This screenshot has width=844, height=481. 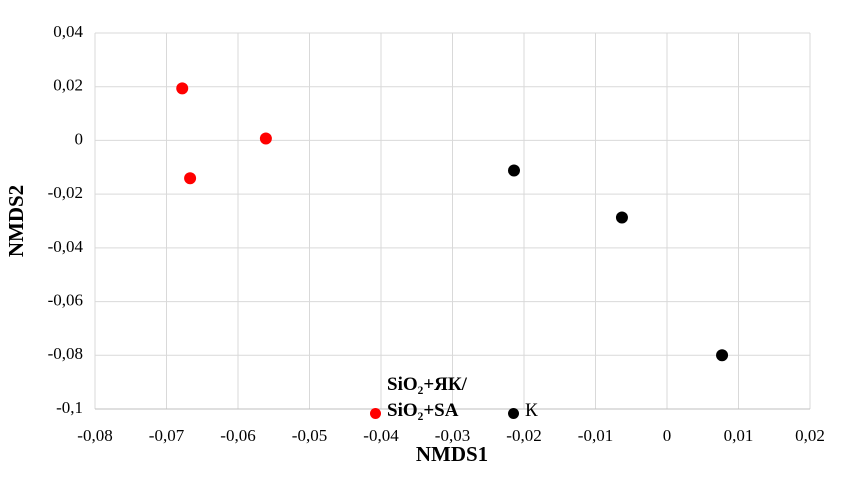 I want to click on x-tick-label: -0,05, so click(x=309, y=435).